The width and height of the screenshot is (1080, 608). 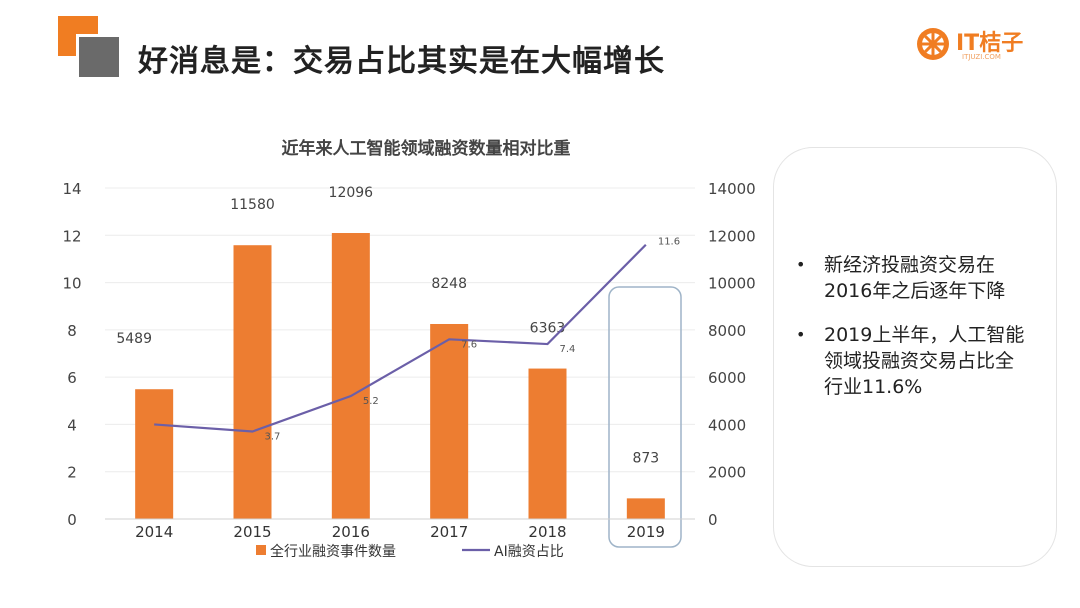 What do you see at coordinates (371, 401) in the screenshot?
I see `ratio-data-label: 5.2` at bounding box center [371, 401].